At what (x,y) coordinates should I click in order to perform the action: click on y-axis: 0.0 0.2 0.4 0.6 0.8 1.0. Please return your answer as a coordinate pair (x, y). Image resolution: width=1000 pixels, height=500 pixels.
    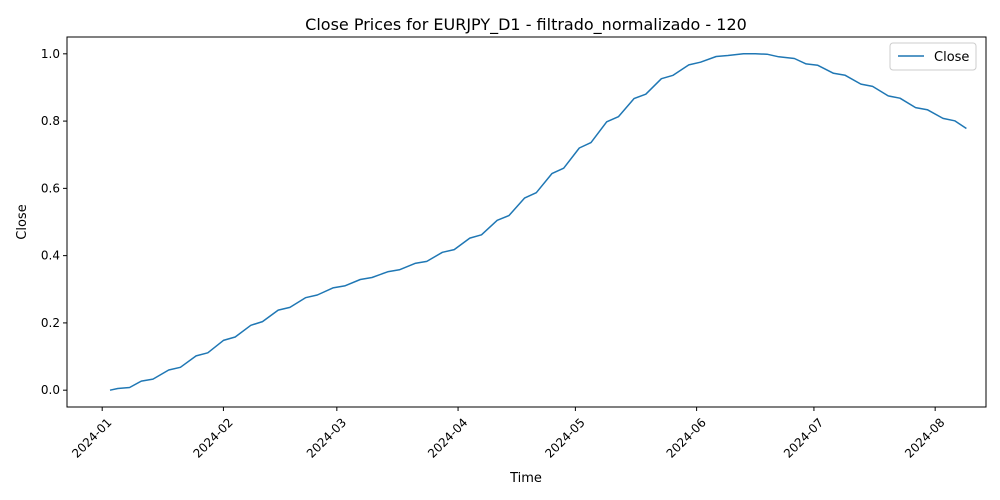
    Looking at the image, I should click on (54, 222).